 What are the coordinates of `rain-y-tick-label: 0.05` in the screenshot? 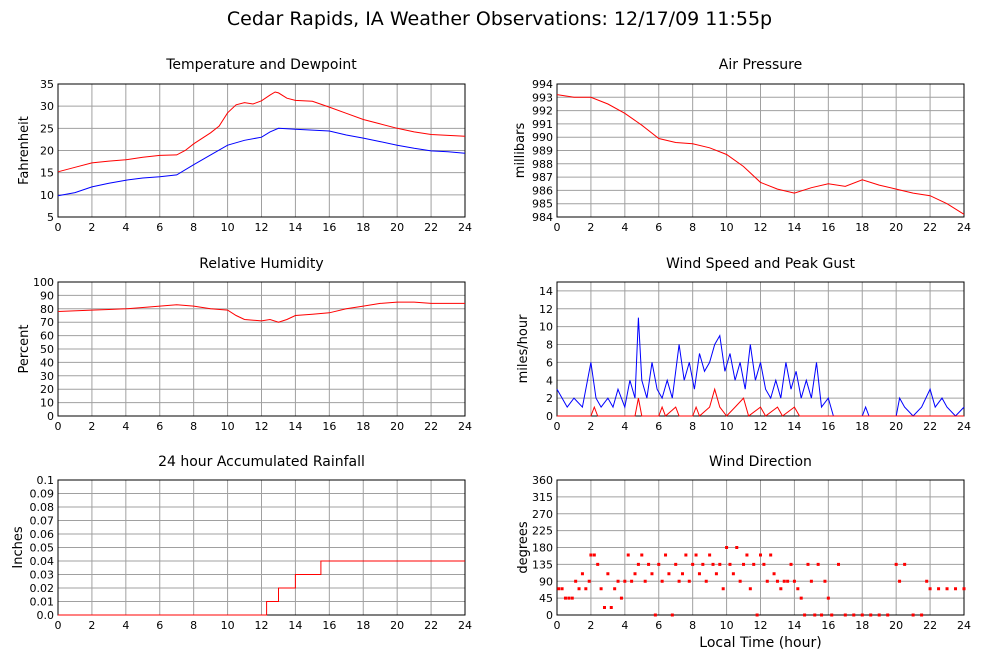 It's located at (42, 548).